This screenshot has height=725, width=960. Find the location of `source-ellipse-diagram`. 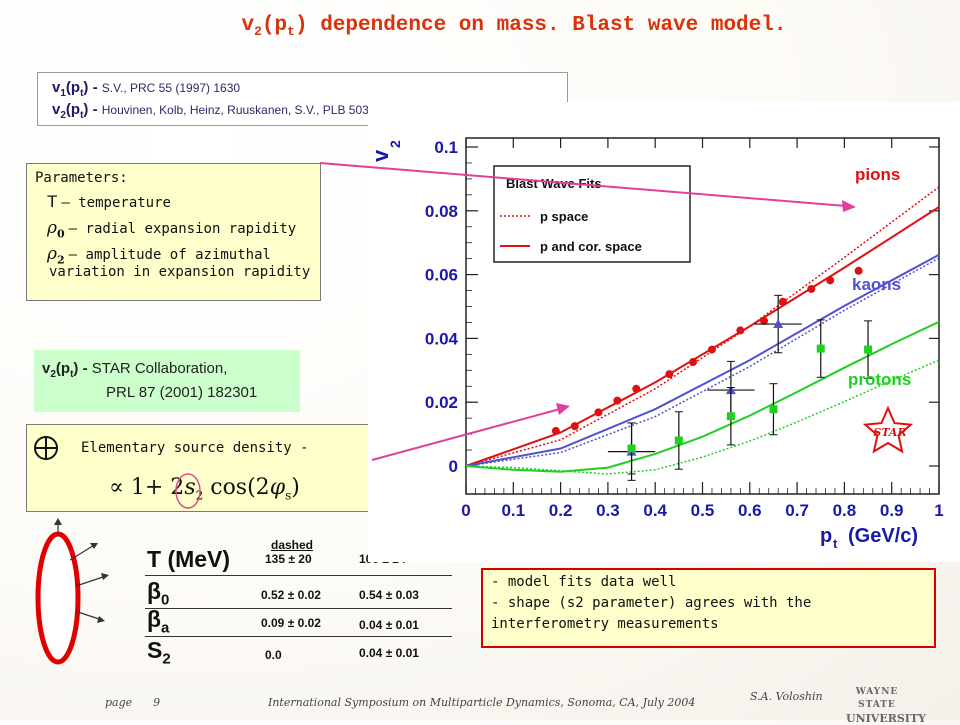

source-ellipse-diagram is located at coordinates (72, 591).